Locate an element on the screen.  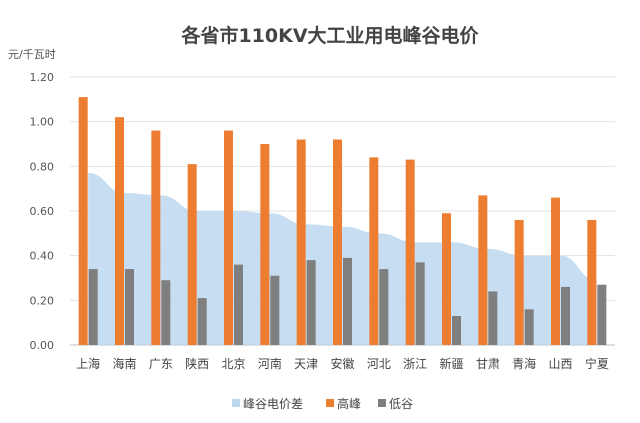
x-tick-label: 河南 is located at coordinates (270, 363).